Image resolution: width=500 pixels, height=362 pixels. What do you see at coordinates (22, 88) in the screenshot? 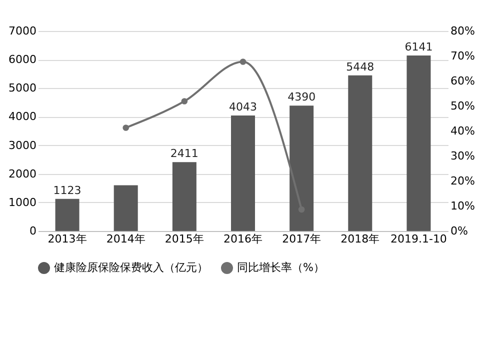
I see `y-tick-label: 5000` at bounding box center [22, 88].